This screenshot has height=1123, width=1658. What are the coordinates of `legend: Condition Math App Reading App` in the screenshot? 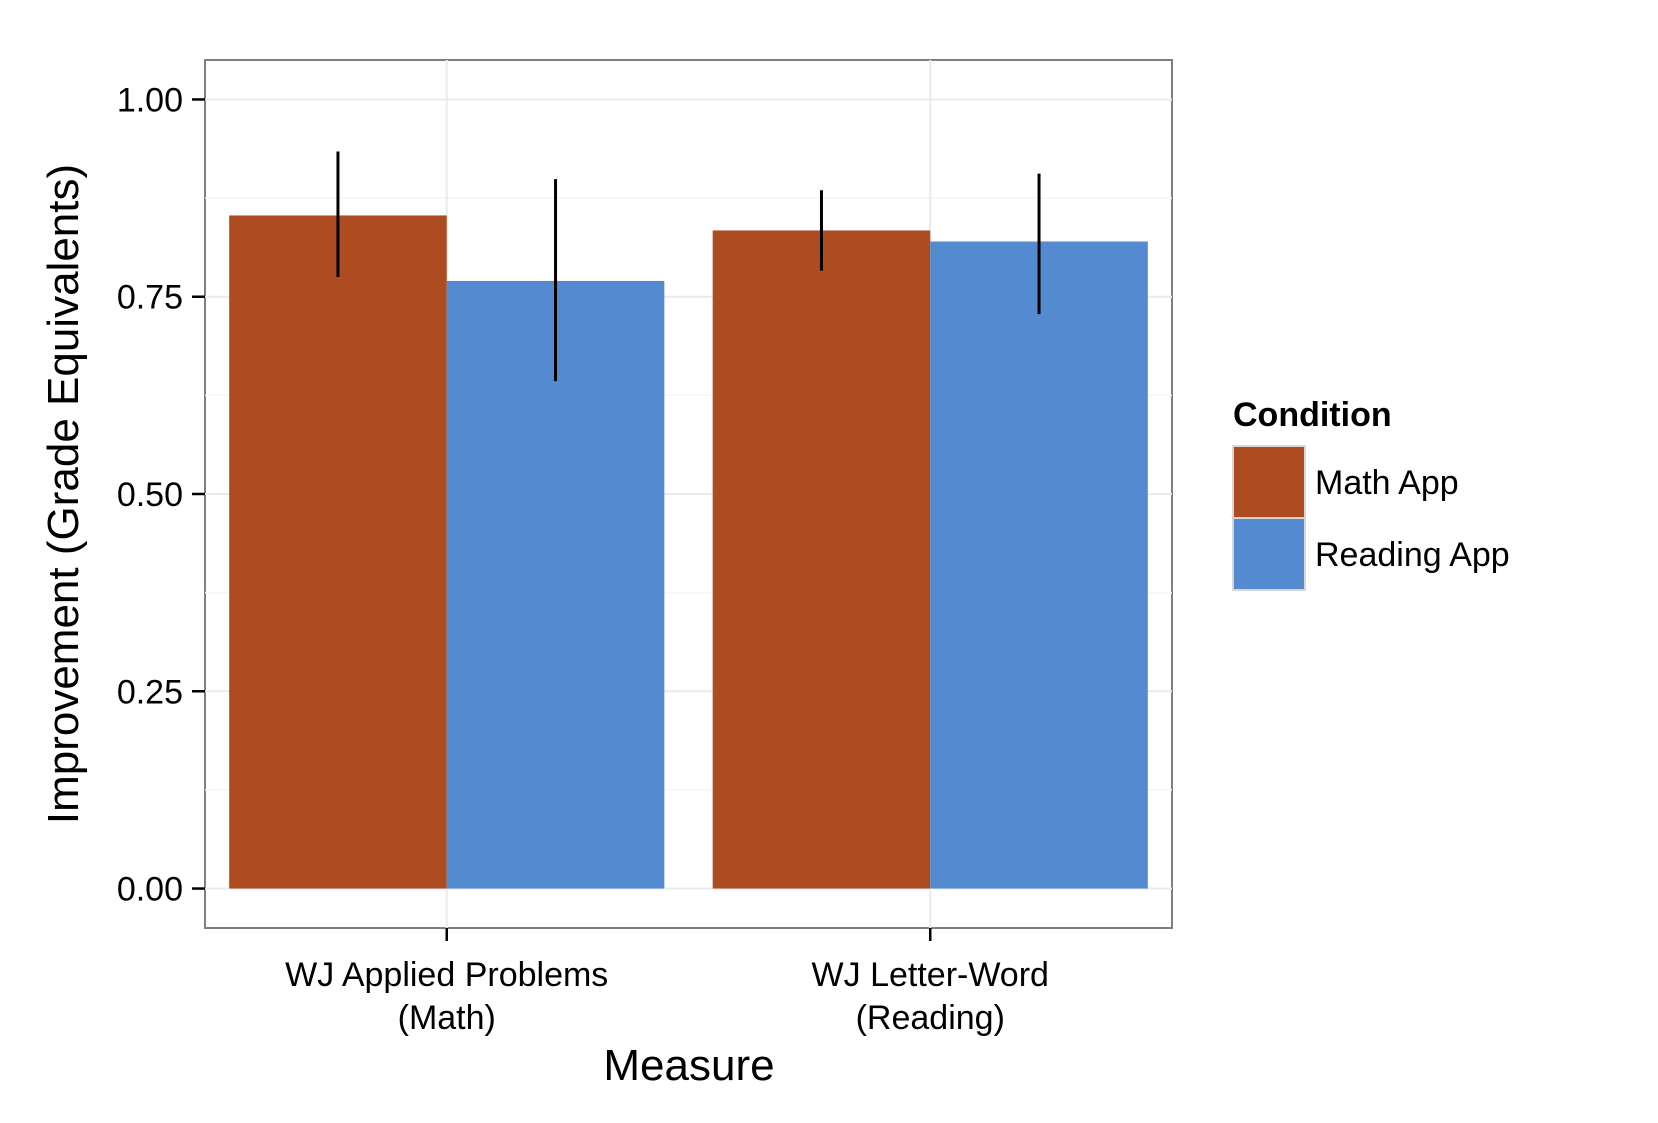 It's located at (1371, 493).